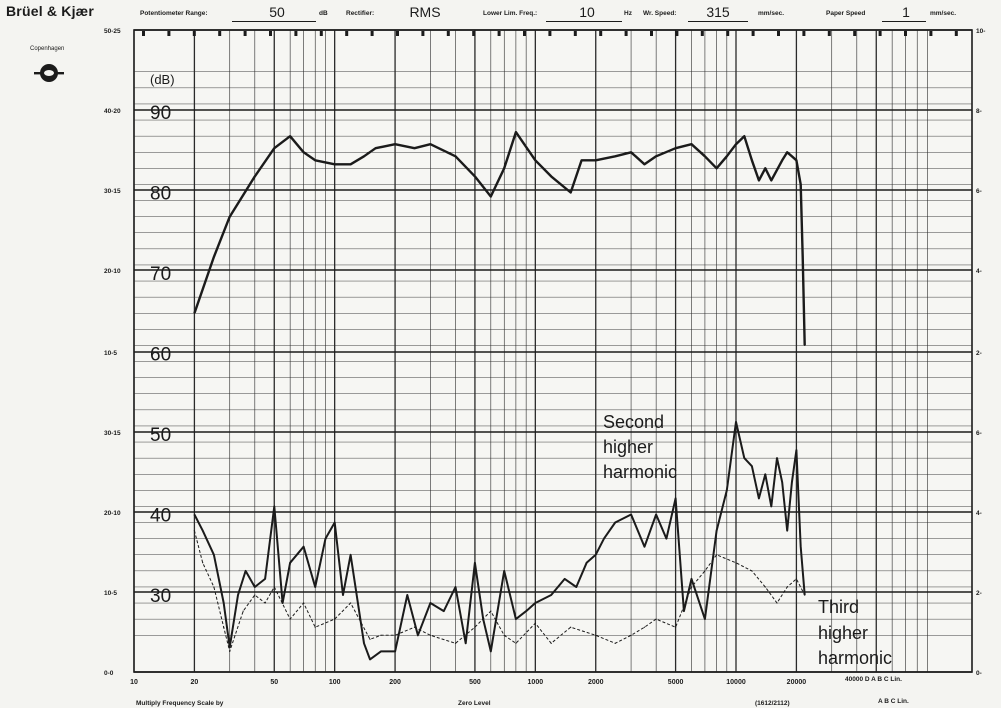 The image size is (1001, 708). Describe the element at coordinates (628, 13) in the screenshot. I see `lower-lim-unit: Hz` at that location.